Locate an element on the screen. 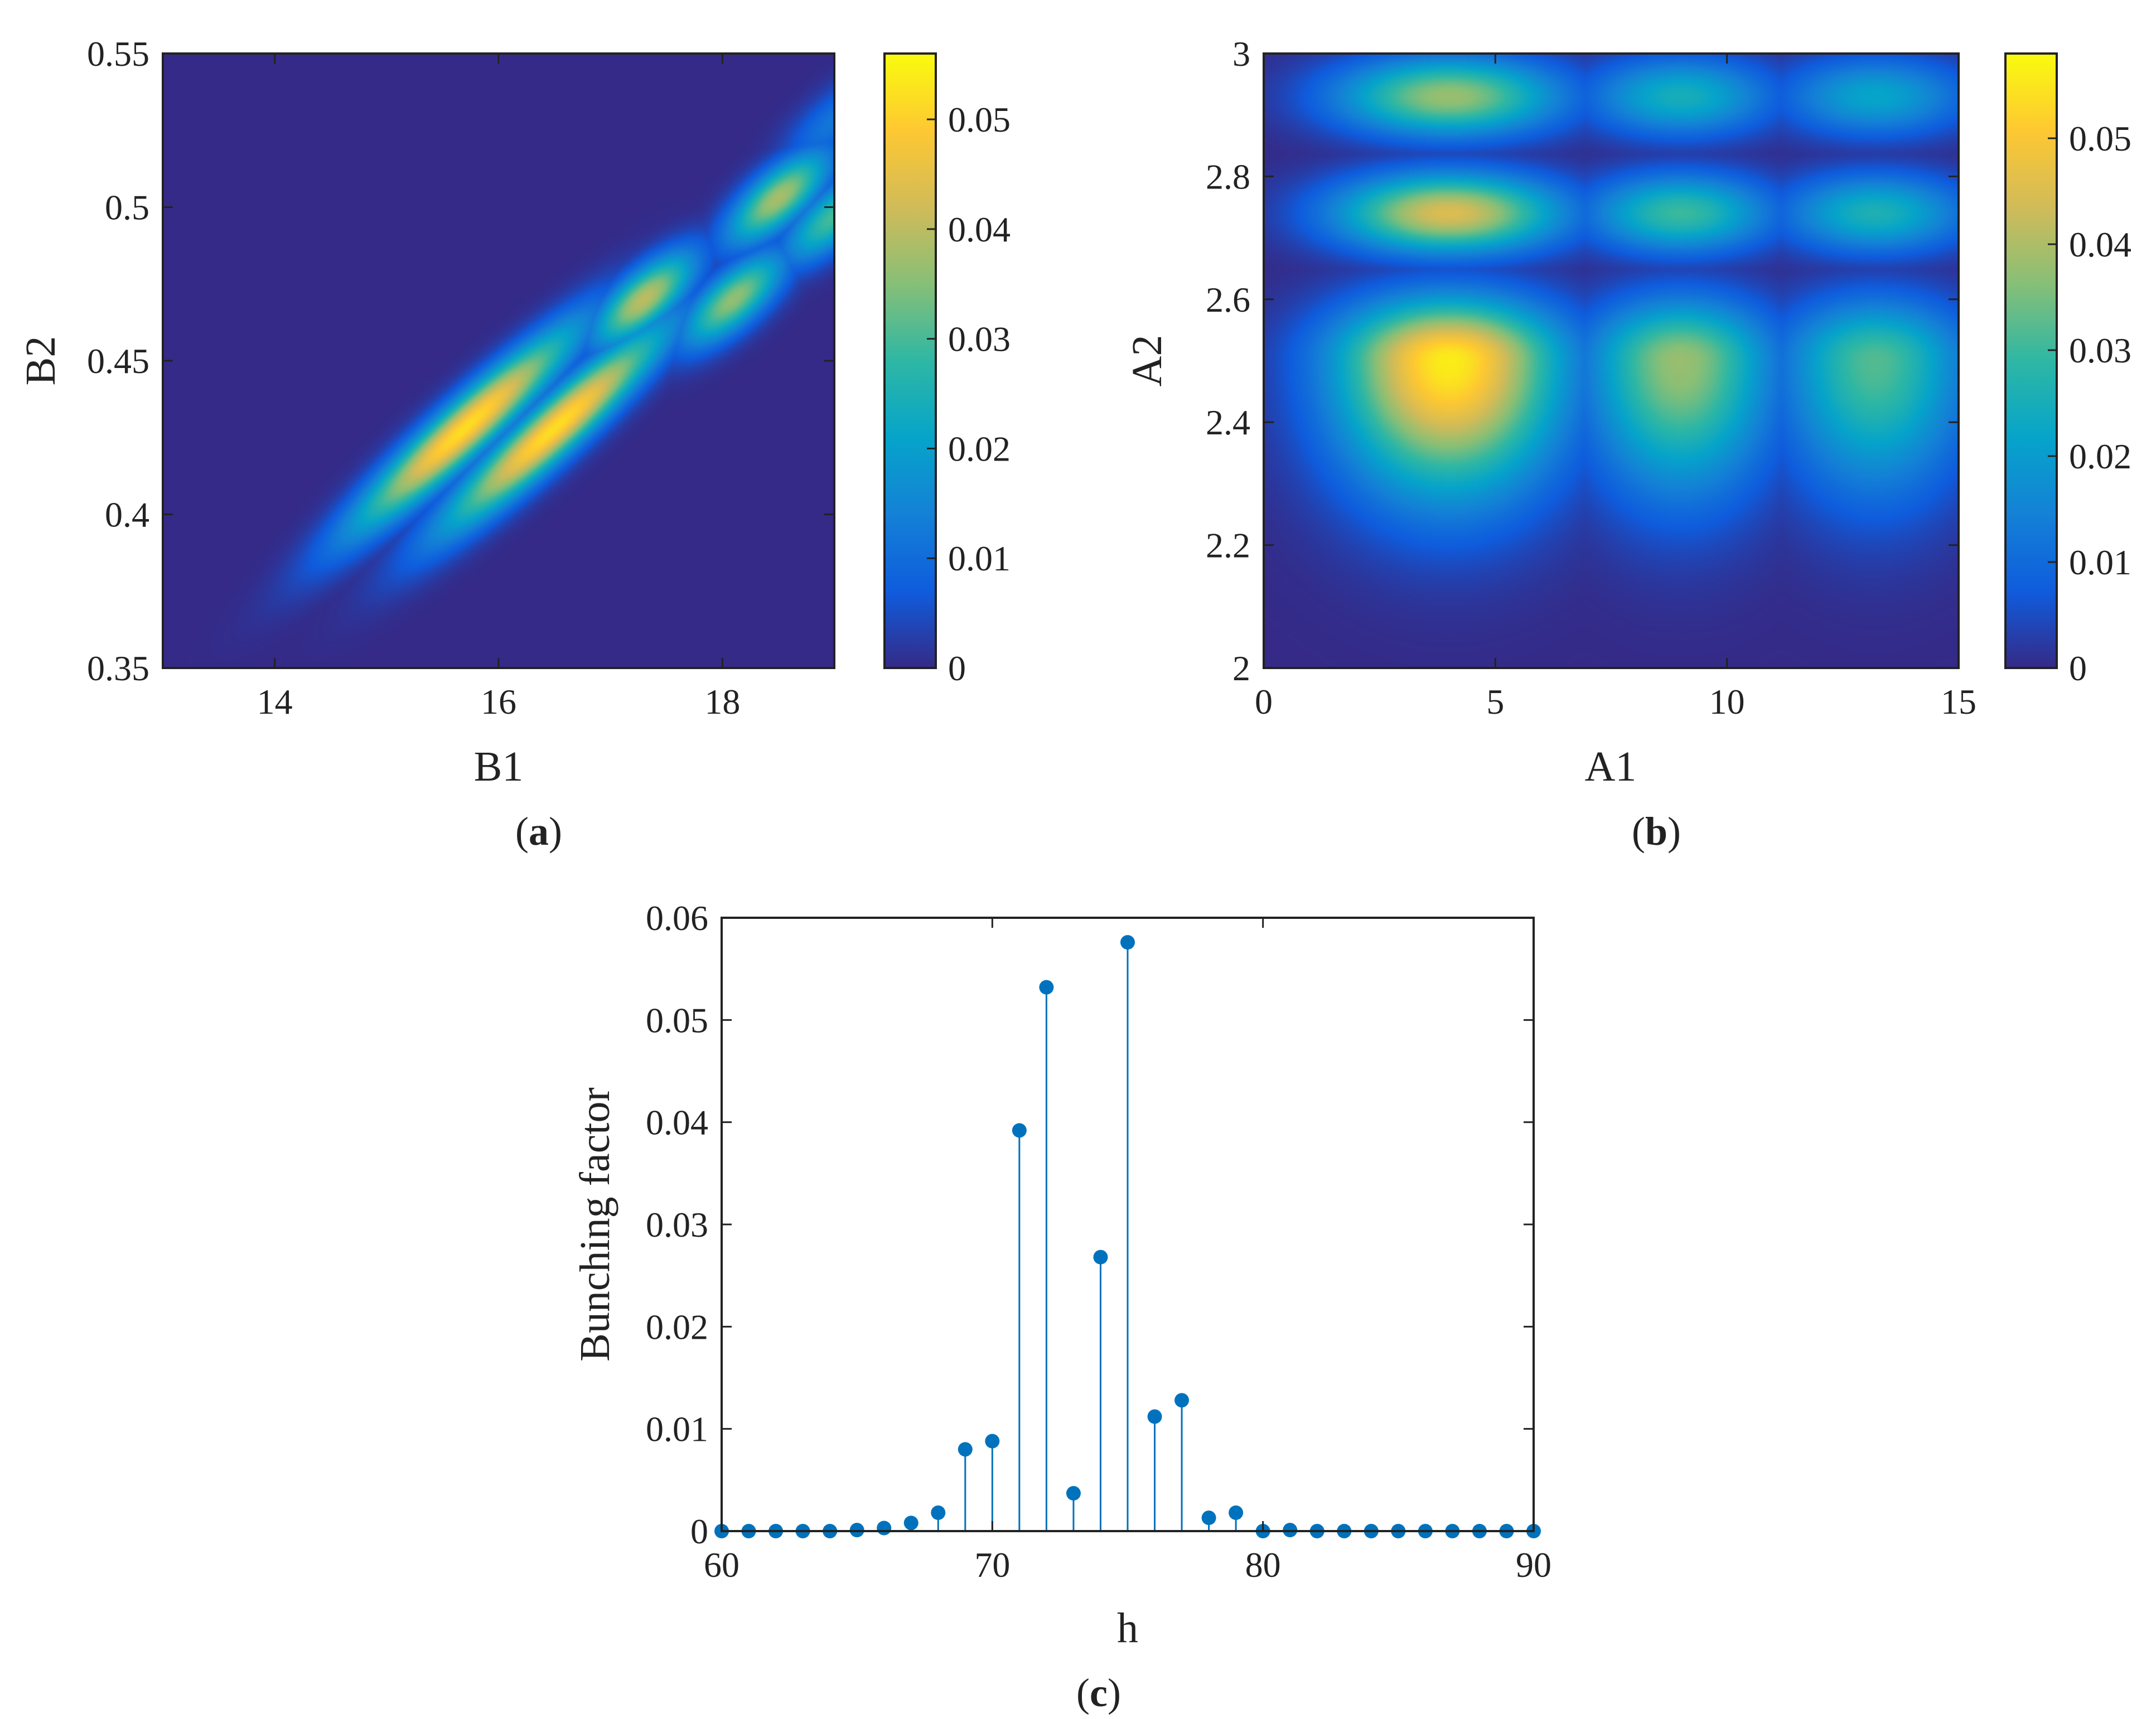 The image size is (2156, 1719). stem-plot-xtick-label: 60 is located at coordinates (721, 1565).